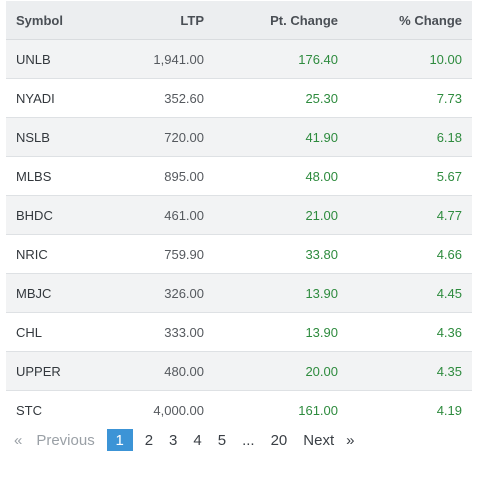 This screenshot has width=482, height=477. What do you see at coordinates (162, 371) in the screenshot?
I see `cell-ltp: 480.00` at bounding box center [162, 371].